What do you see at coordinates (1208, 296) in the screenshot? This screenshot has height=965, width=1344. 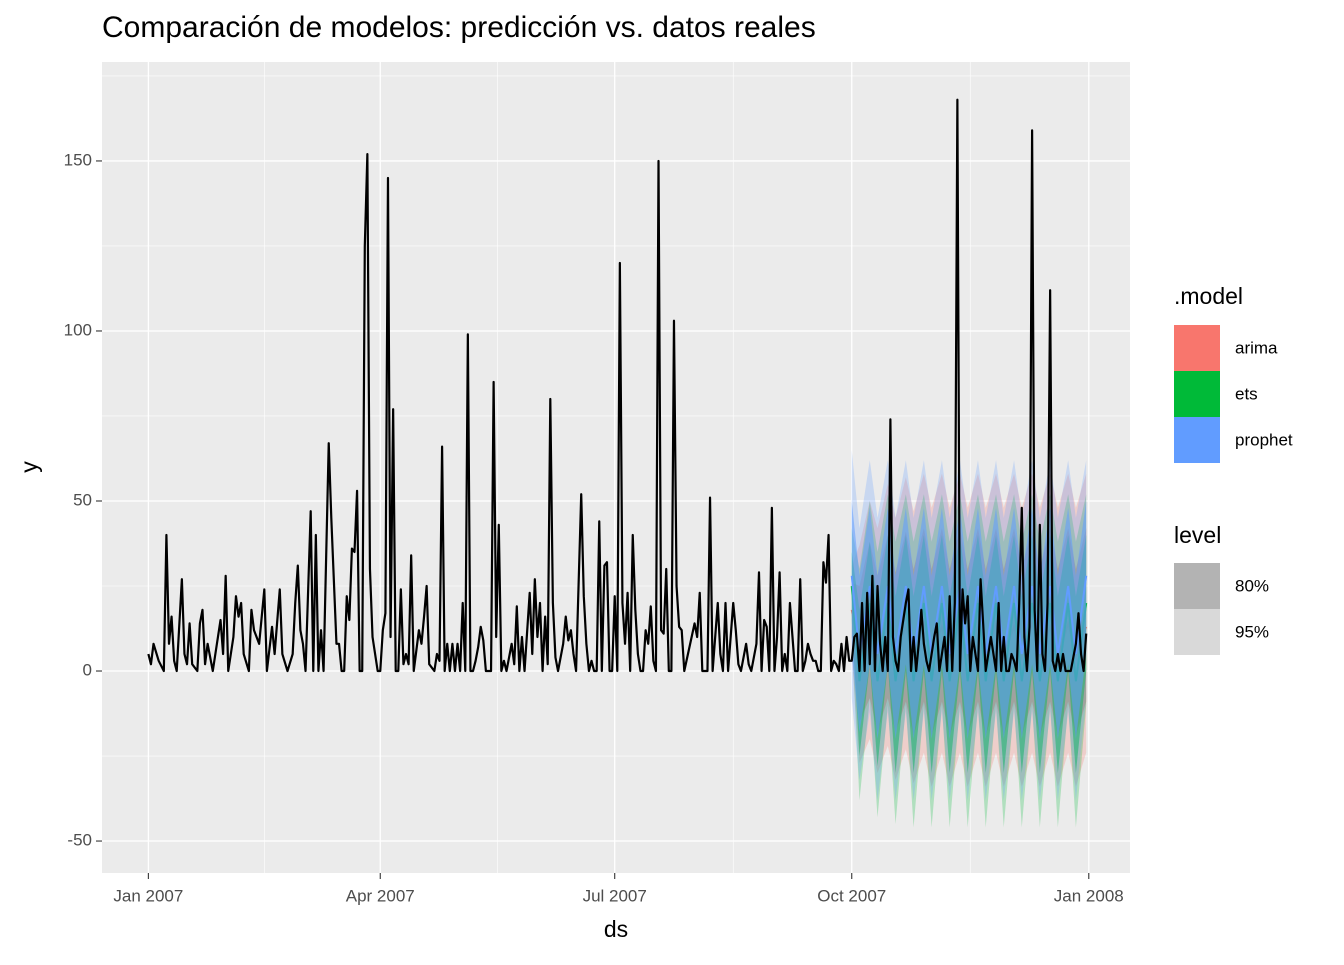 I see `legend-title: .model` at bounding box center [1208, 296].